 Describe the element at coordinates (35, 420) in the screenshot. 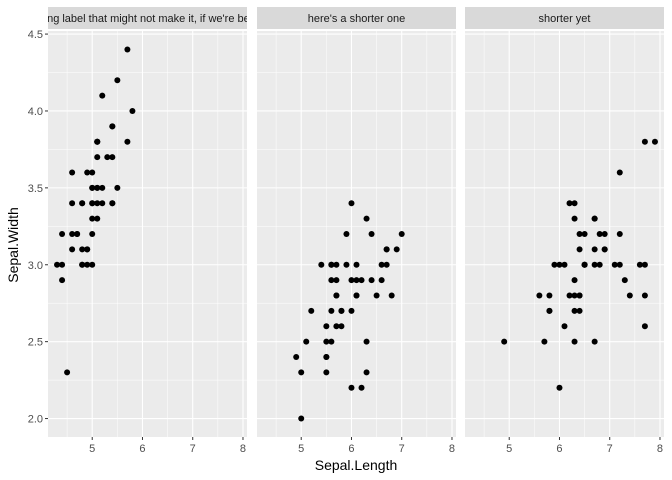

I see `y-tick-label: 2.0` at that location.